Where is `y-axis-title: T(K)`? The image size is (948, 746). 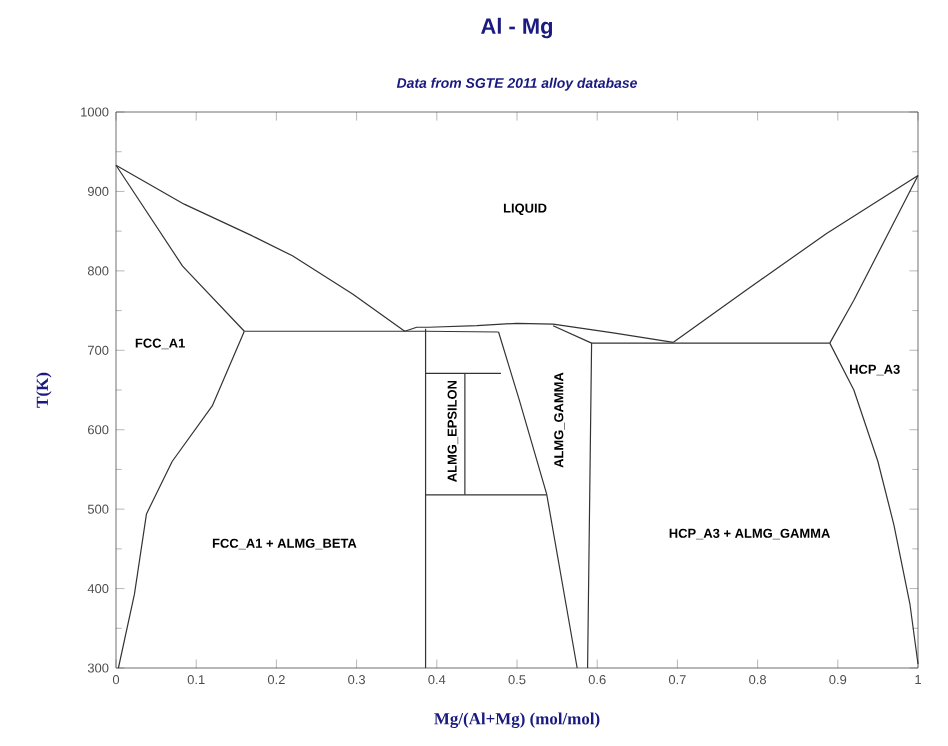 y-axis-title: T(K) is located at coordinates (44, 390).